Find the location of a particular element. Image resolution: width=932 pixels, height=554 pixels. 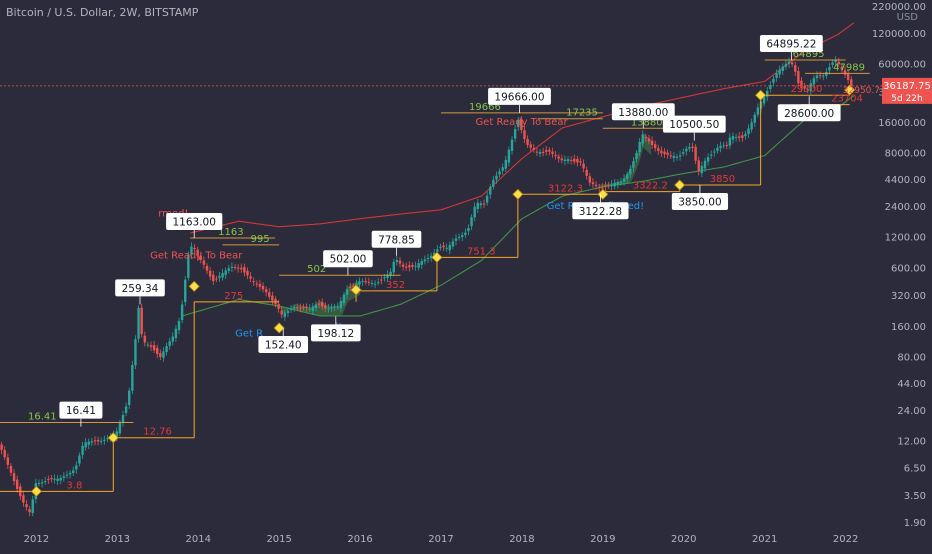

support-level-label: 751.3 is located at coordinates (481, 251).